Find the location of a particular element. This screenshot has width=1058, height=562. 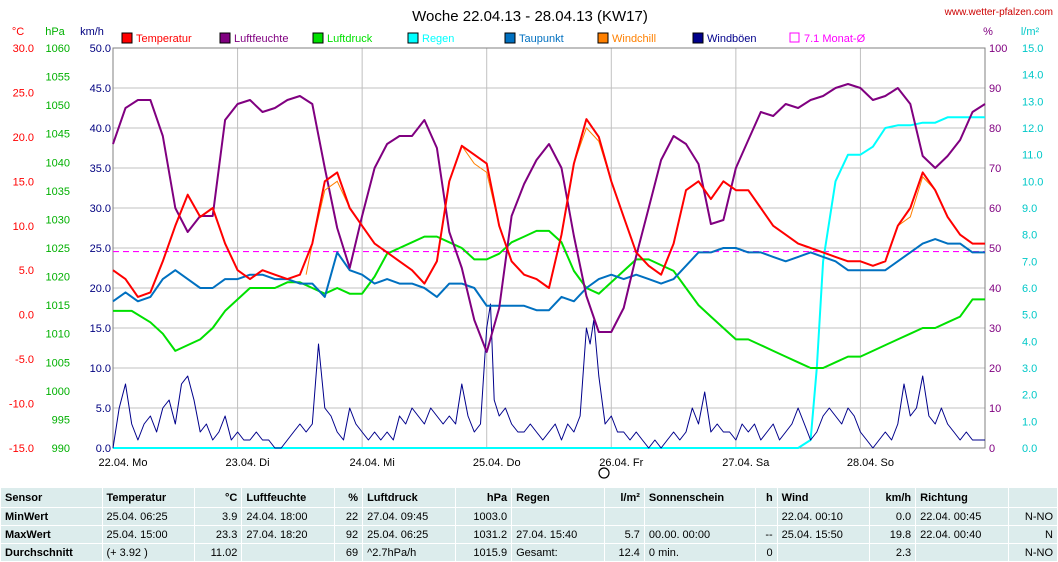

temp-tick-label: -10.0 is located at coordinates (21, 405).